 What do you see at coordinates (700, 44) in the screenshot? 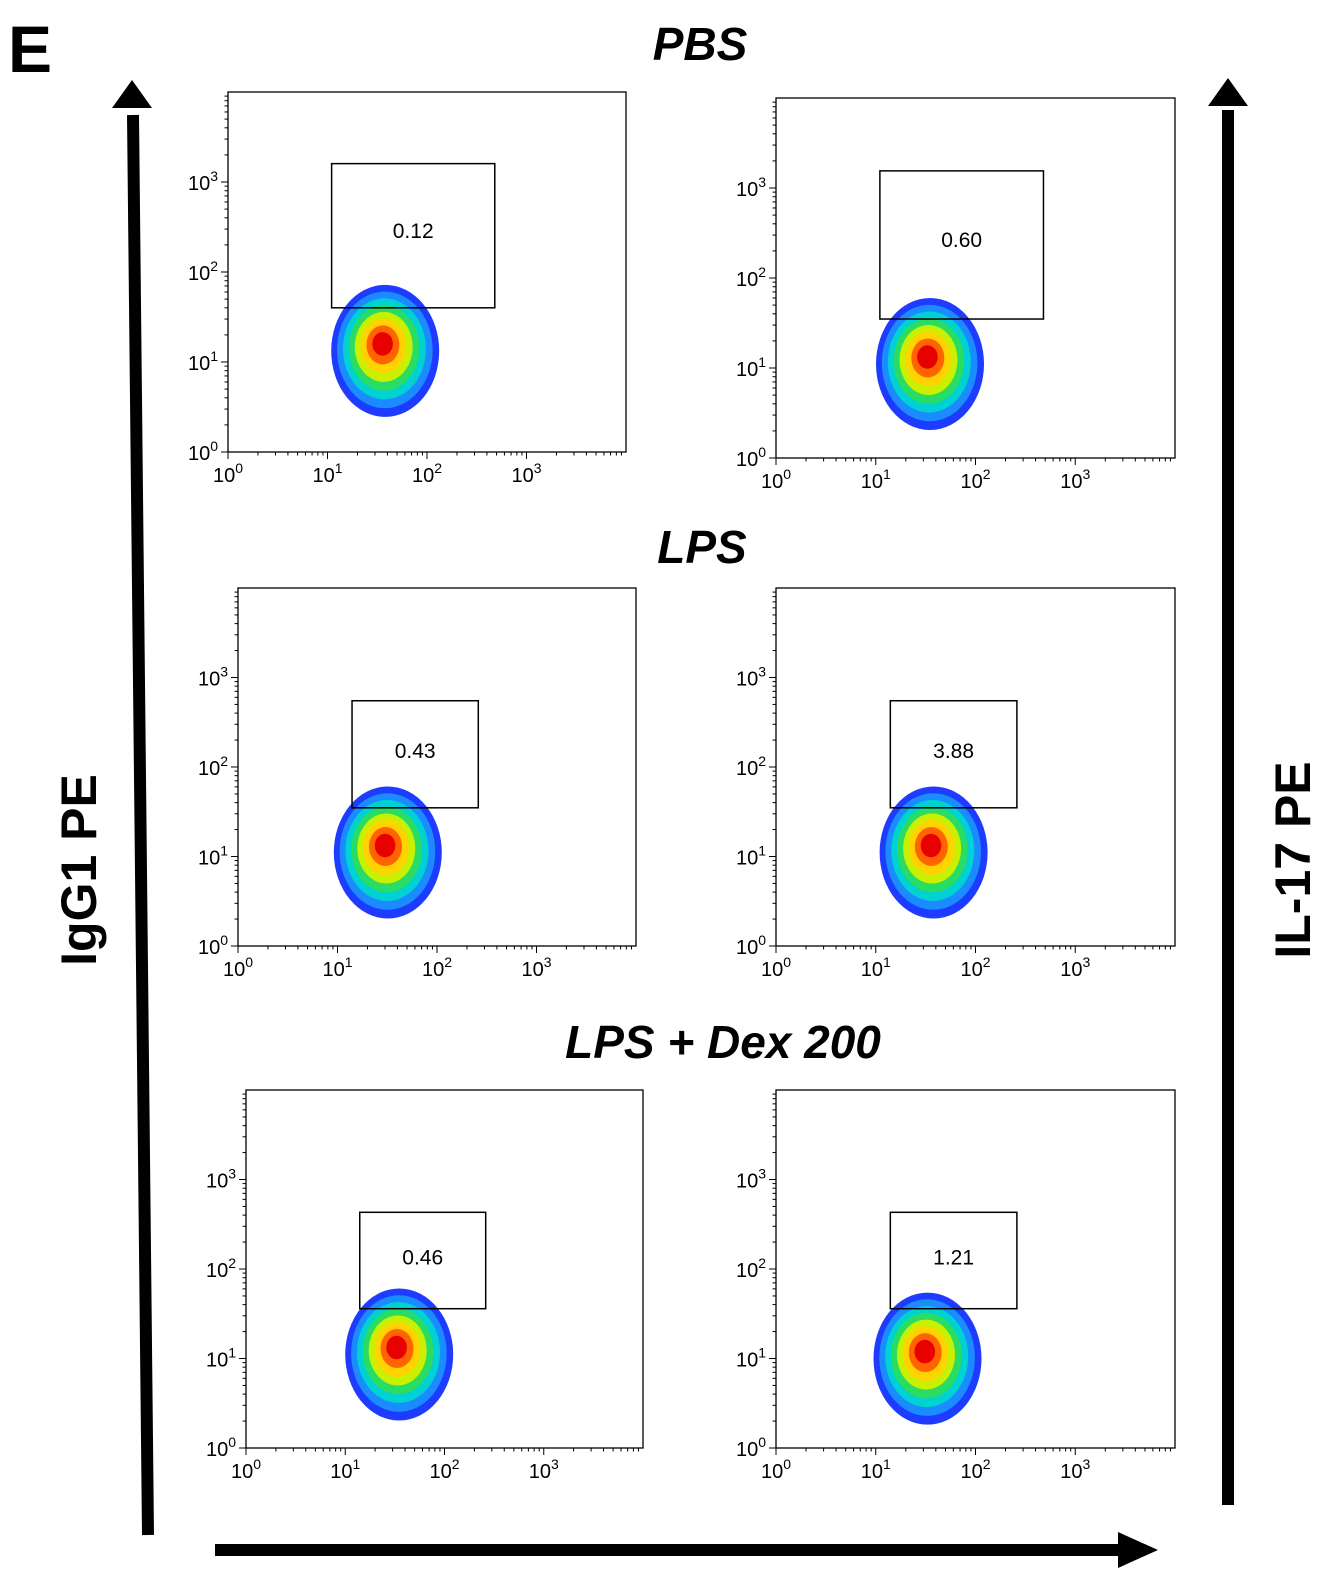
I see `row-title-pbs: PBS` at bounding box center [700, 44].